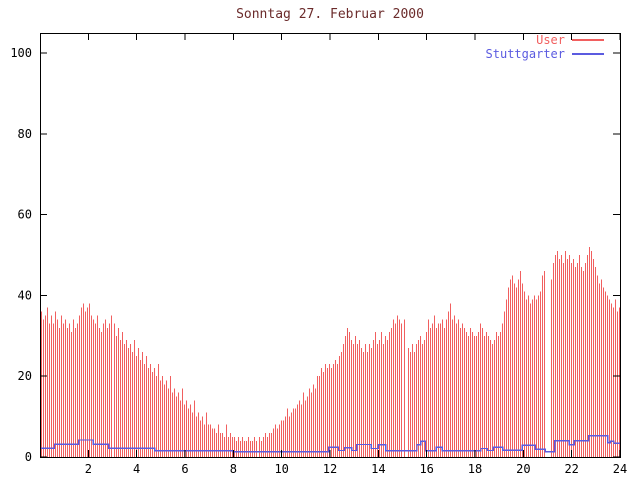 Image resolution: width=640 pixels, height=480 pixels. Describe the element at coordinates (25, 295) in the screenshot. I see `y-tick-label: 40` at that location.